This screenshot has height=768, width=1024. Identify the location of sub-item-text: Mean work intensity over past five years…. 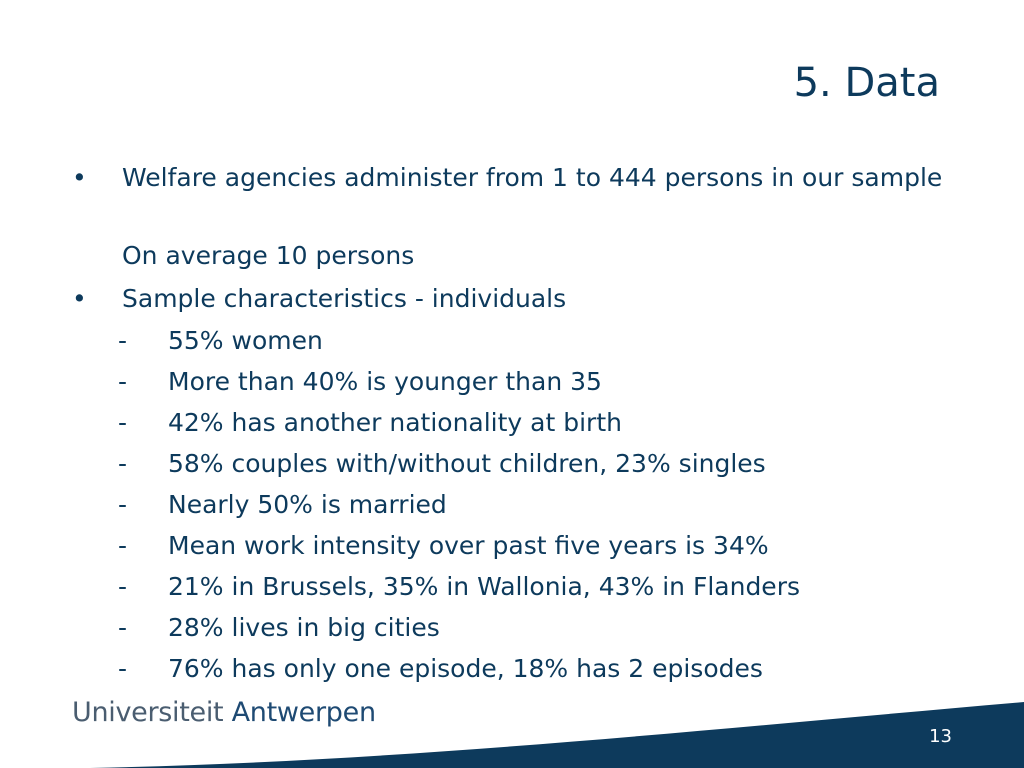
(468, 545).